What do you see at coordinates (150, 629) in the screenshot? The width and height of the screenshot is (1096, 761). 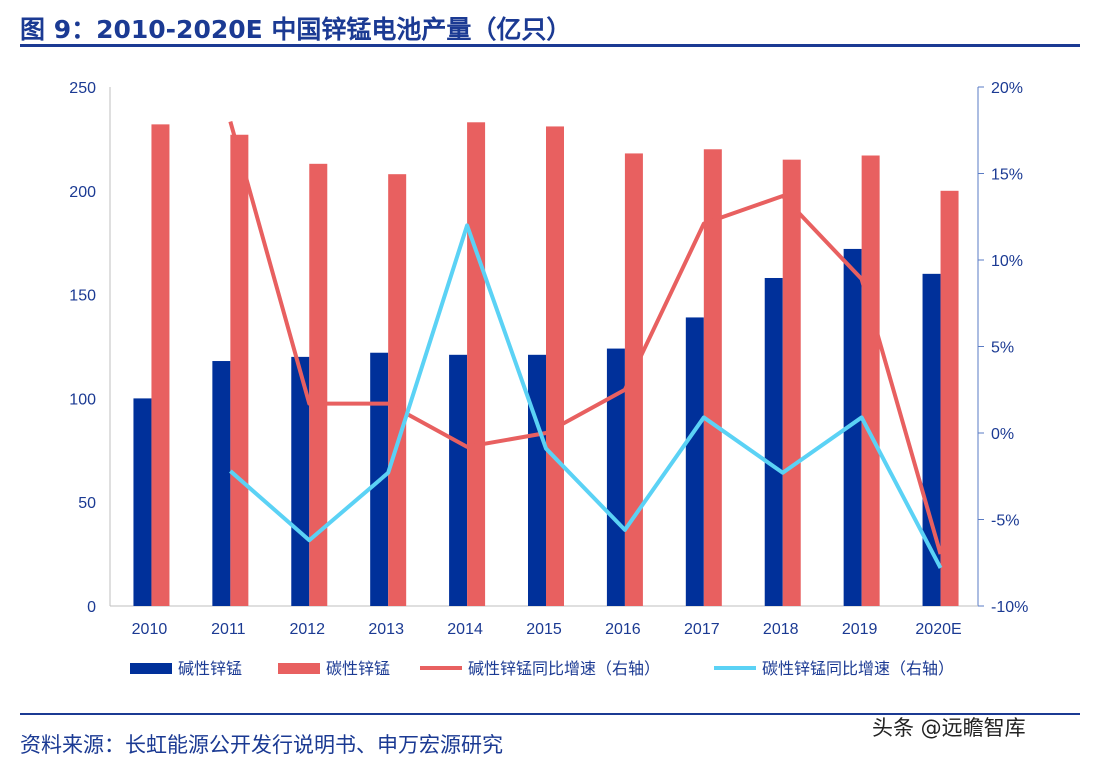 I see `x-tick-label: 2010` at bounding box center [150, 629].